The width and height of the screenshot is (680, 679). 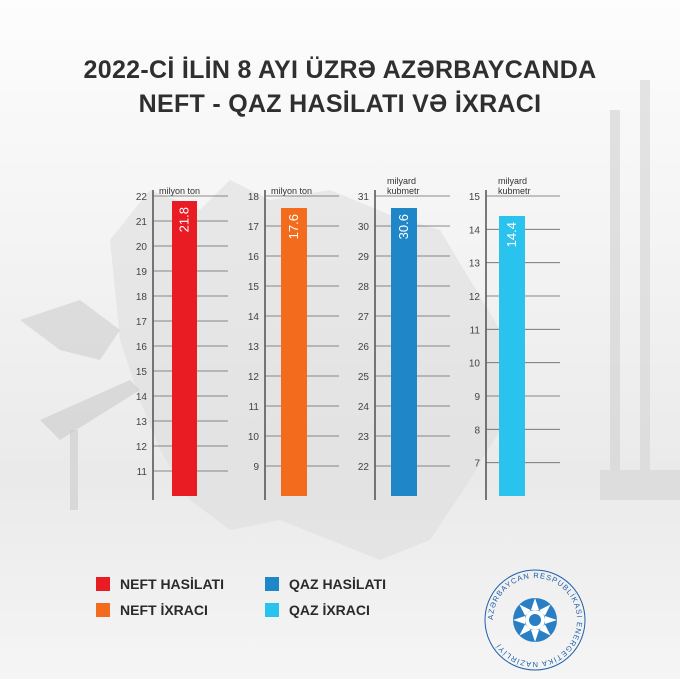 I want to click on value-label: 21.8, so click(x=184, y=219).